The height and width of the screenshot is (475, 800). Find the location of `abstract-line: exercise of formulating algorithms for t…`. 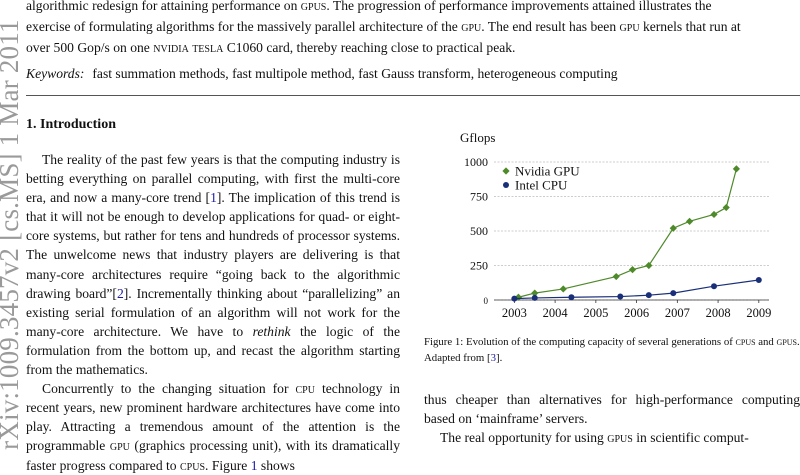

abstract-line: exercise of formulating algorithms for t… is located at coordinates (413, 26).